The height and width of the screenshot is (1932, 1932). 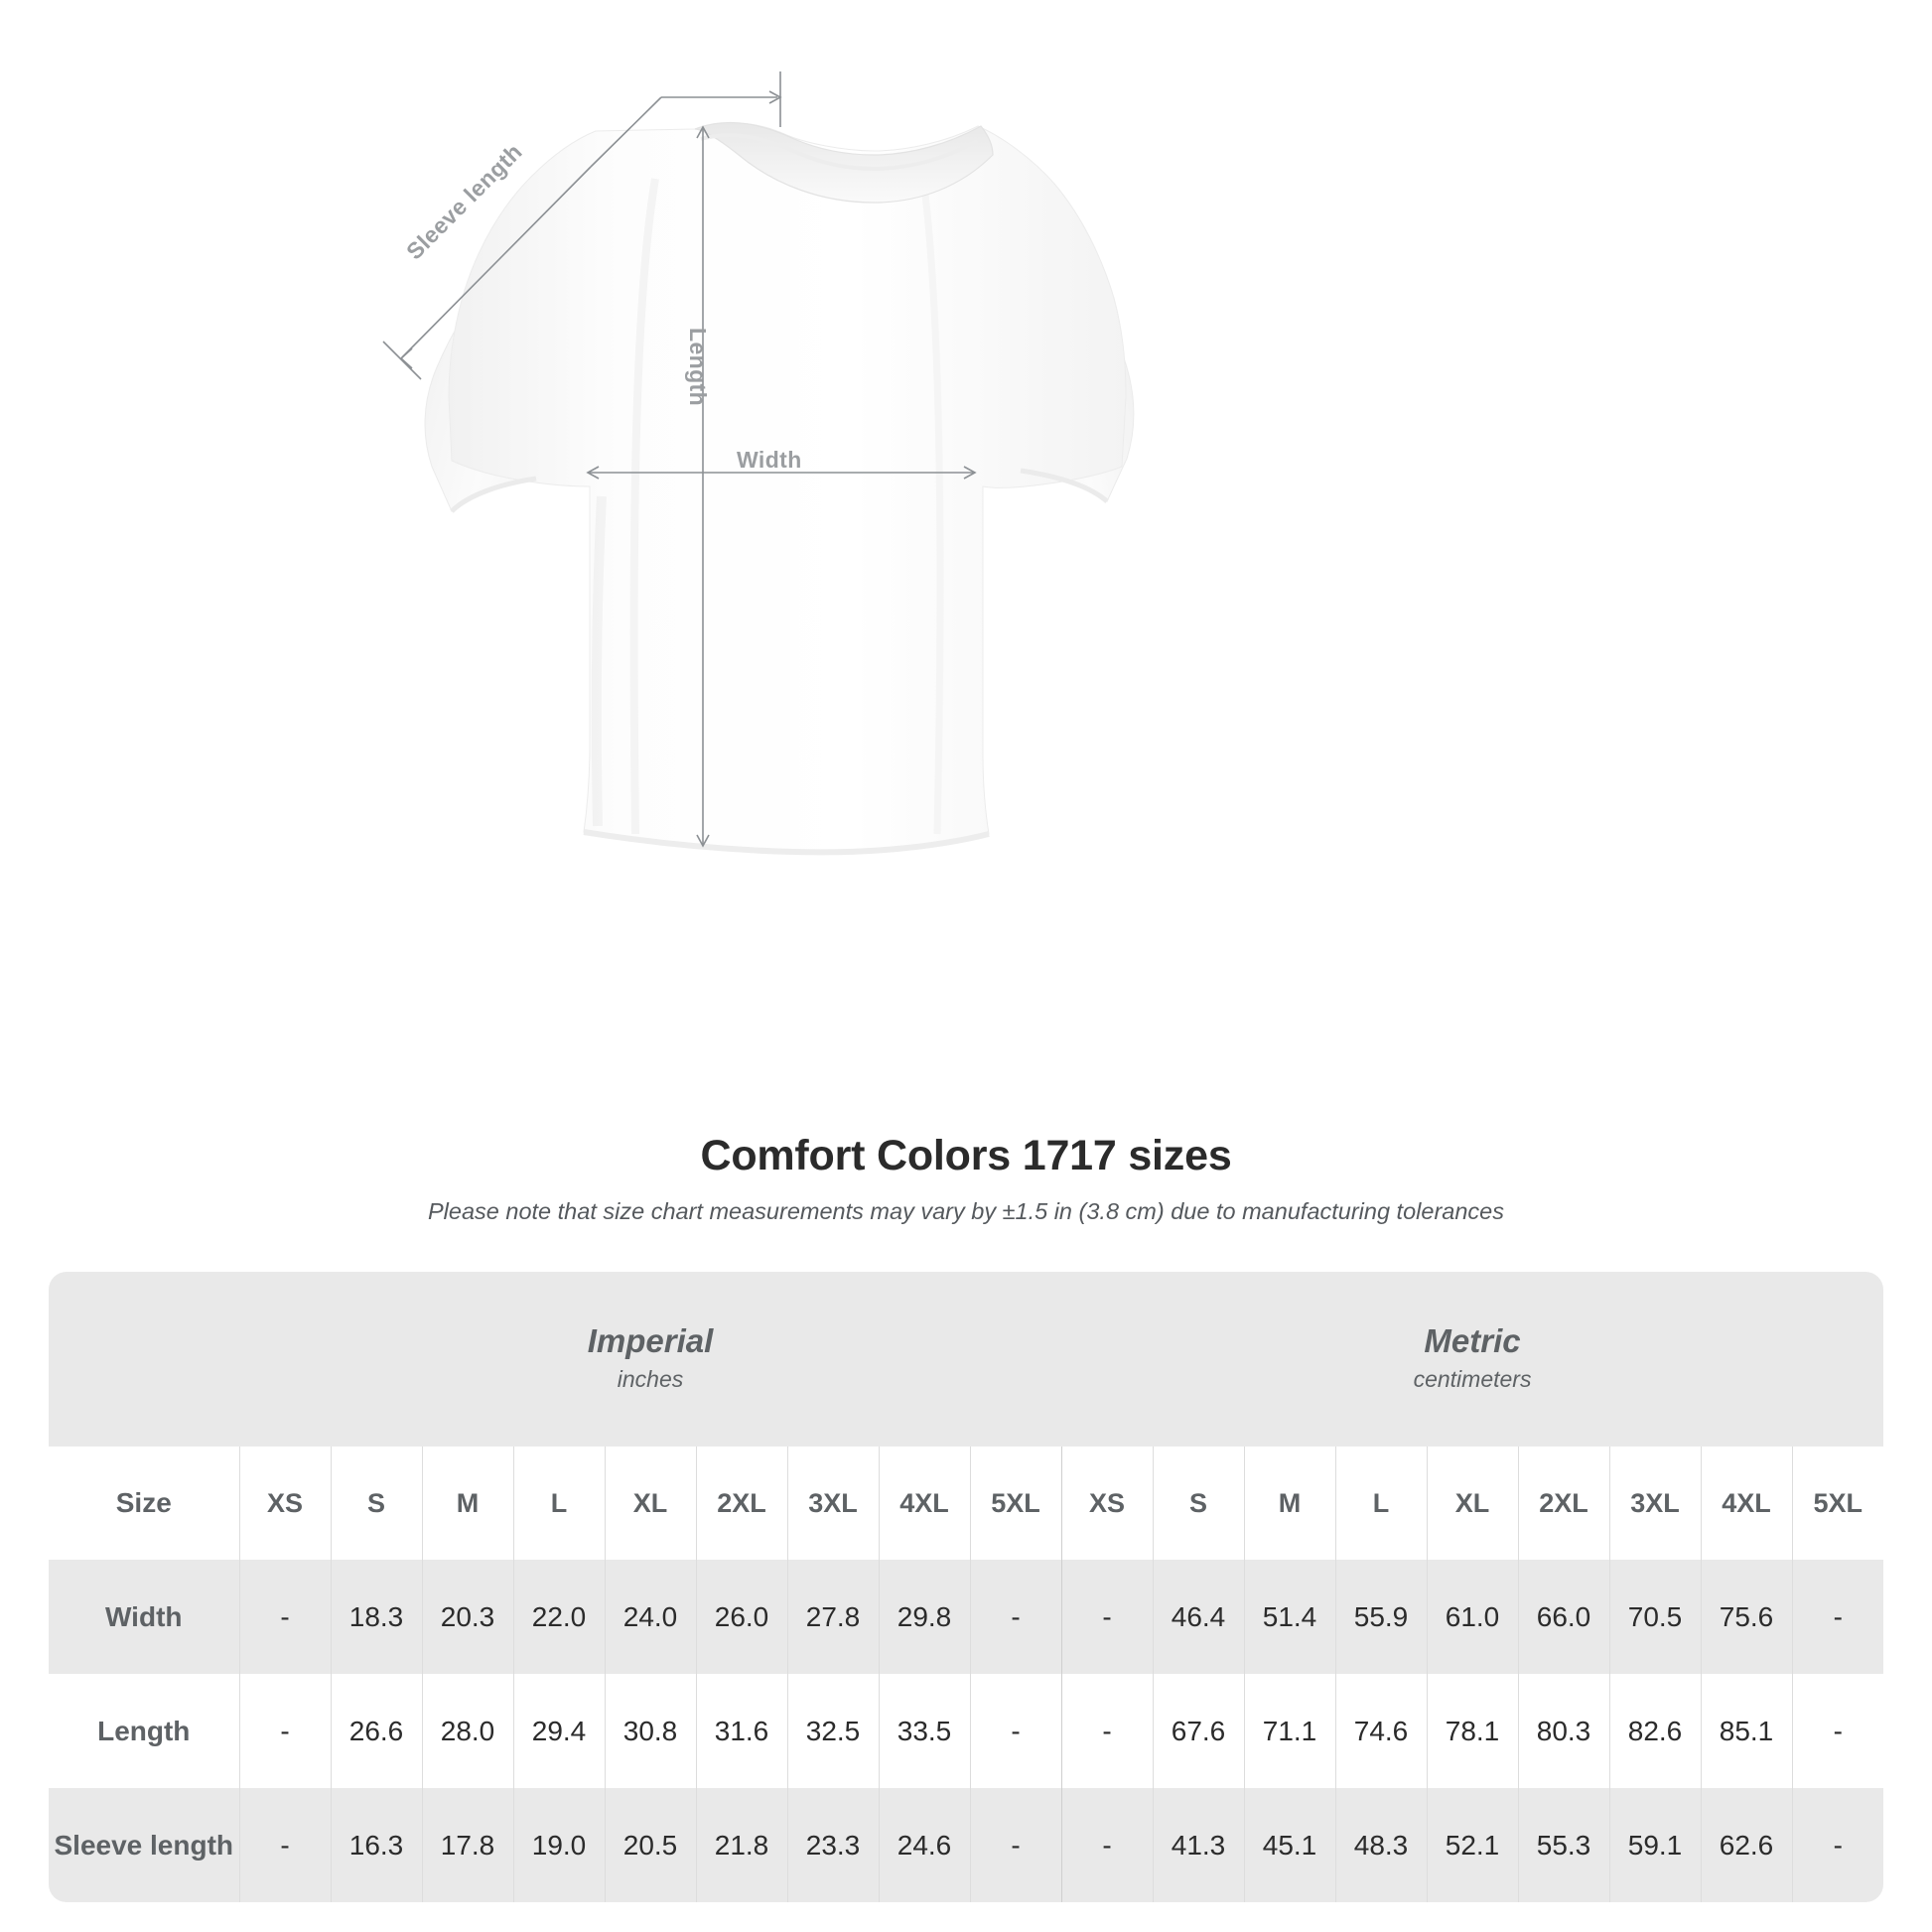 I want to click on table-header-size-imperial-m: M, so click(x=467, y=1504).